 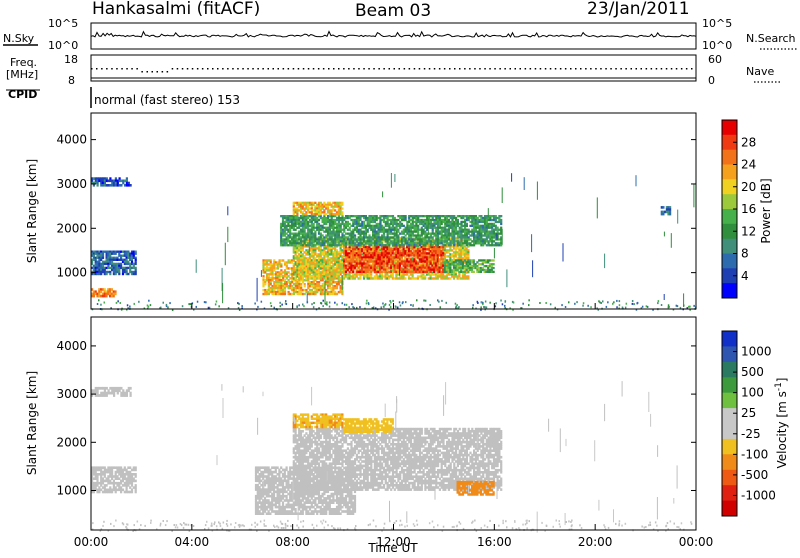 I want to click on nsky-trace, so click(x=393, y=35).